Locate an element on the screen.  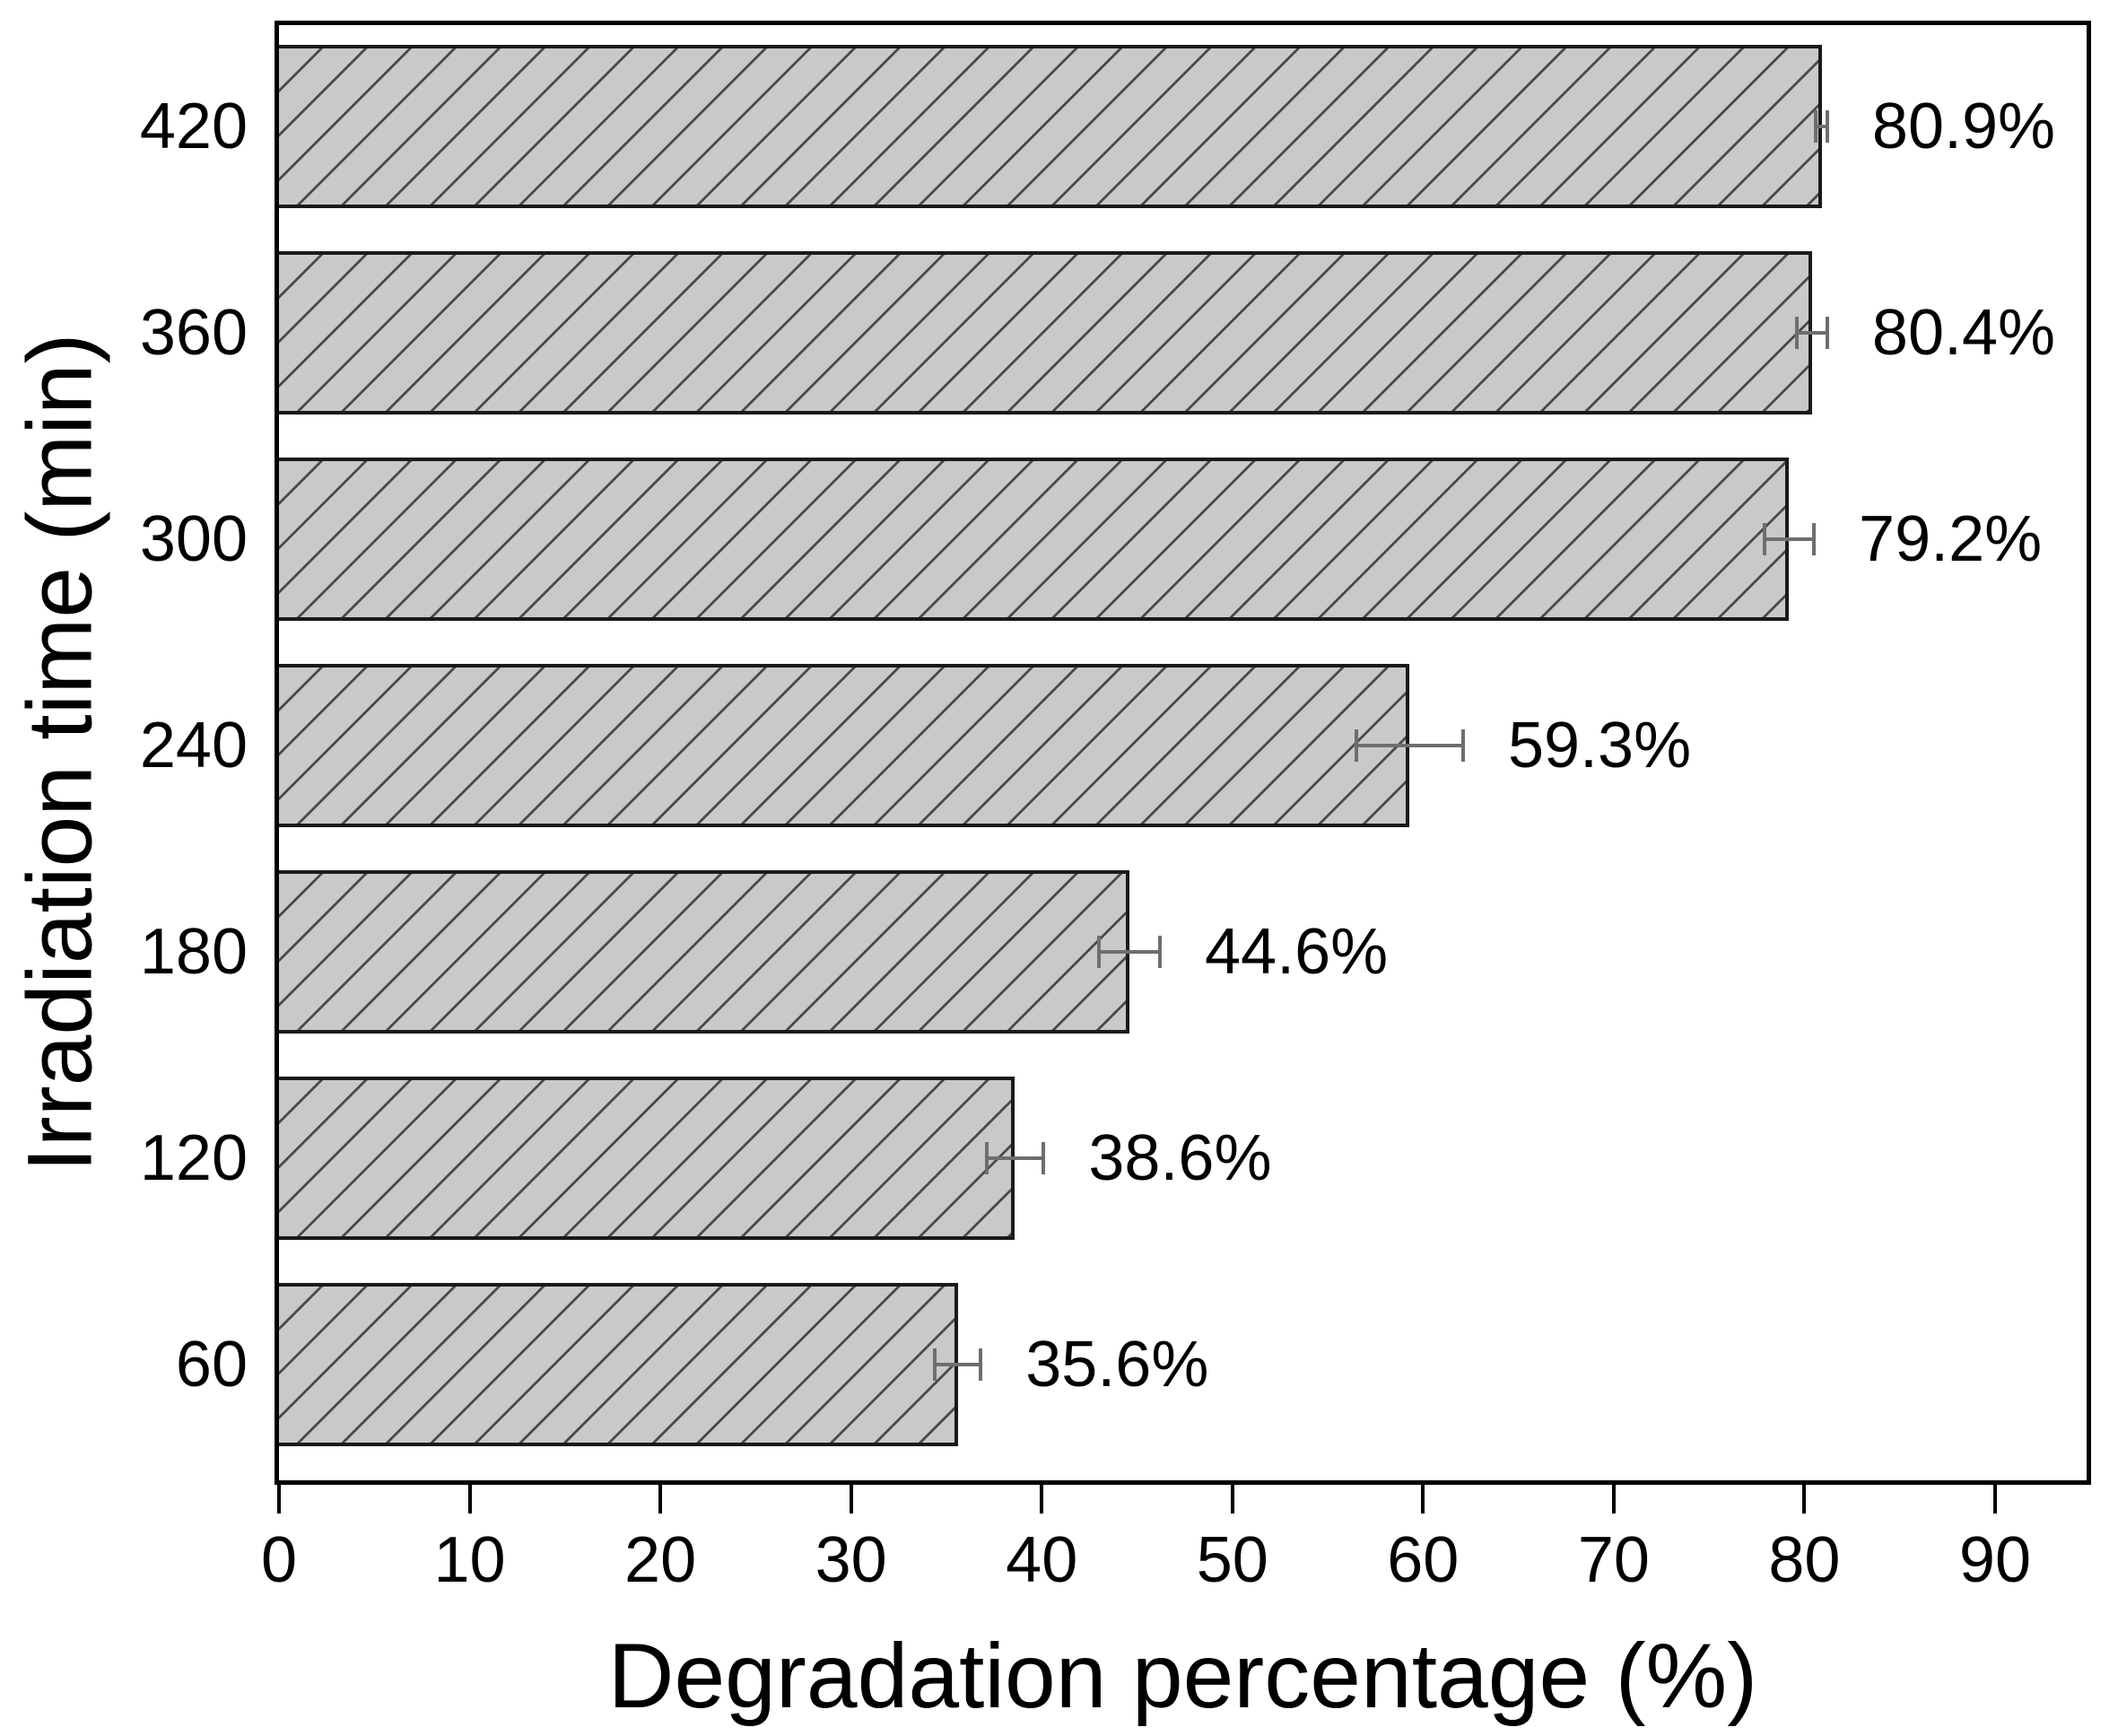
bar-240min is located at coordinates (844, 746).